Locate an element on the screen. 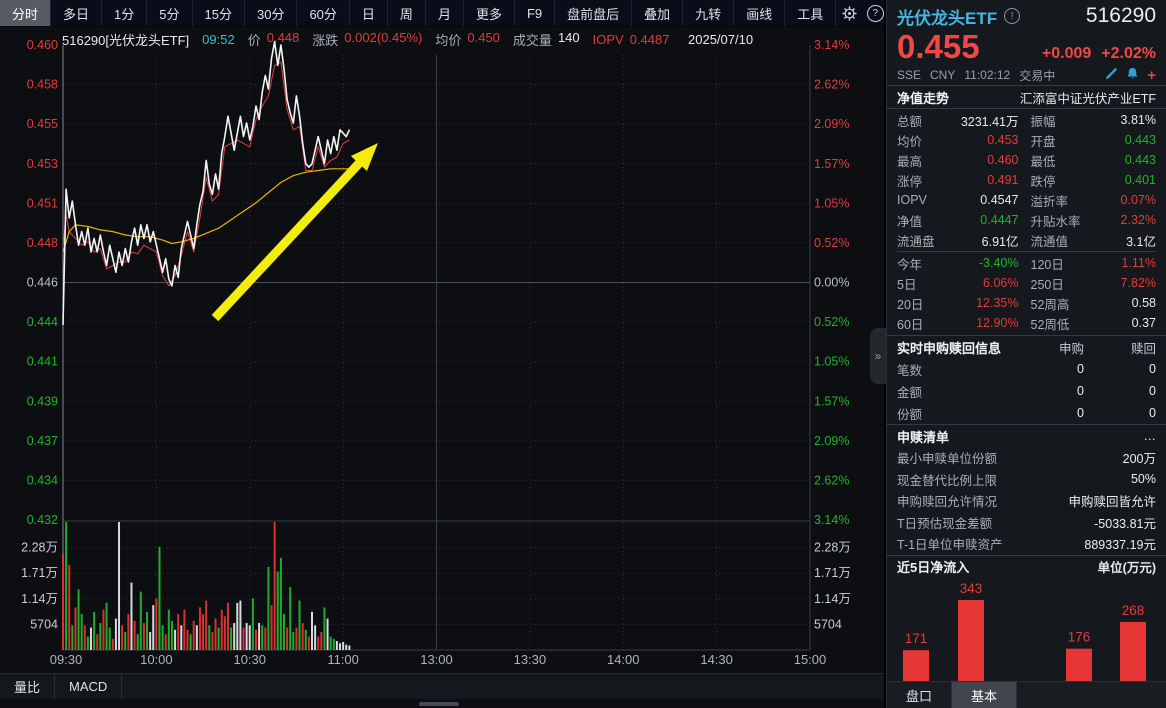 This screenshot has width=1166, height=708. period-tab-7: 日 is located at coordinates (369, 13).